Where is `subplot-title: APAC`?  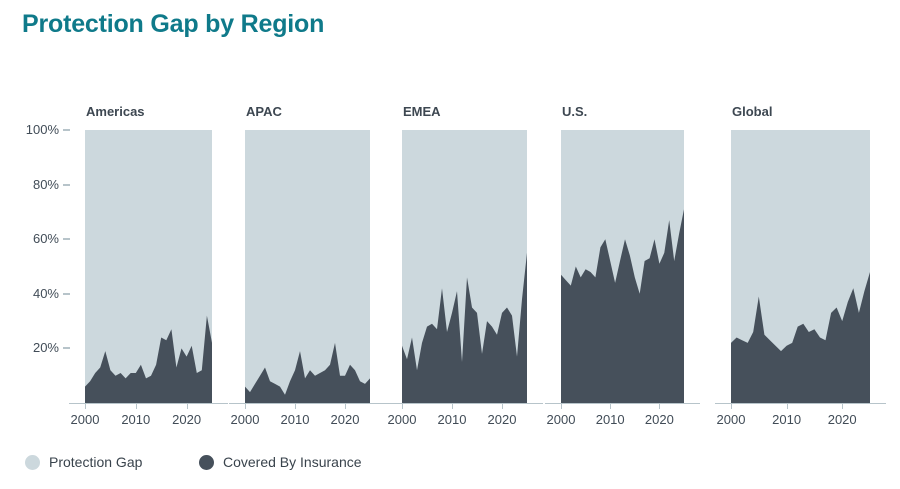 subplot-title: APAC is located at coordinates (264, 111).